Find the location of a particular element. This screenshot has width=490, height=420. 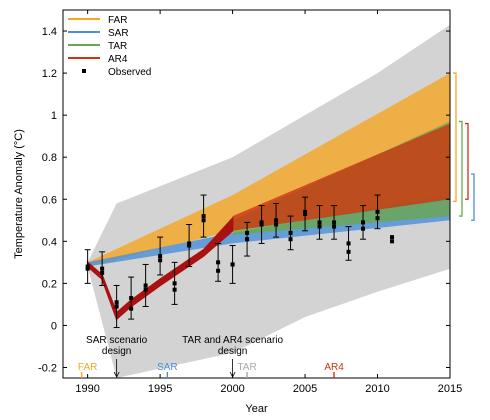

y-tick-label: -0.2 is located at coordinates (47, 368).